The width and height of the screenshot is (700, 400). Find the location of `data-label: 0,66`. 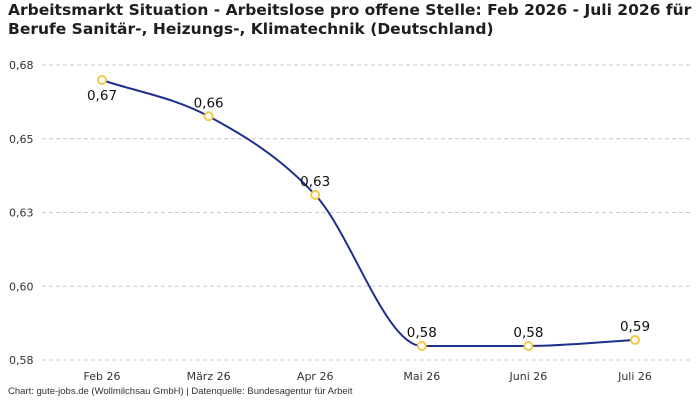

data-label: 0,66 is located at coordinates (209, 103).